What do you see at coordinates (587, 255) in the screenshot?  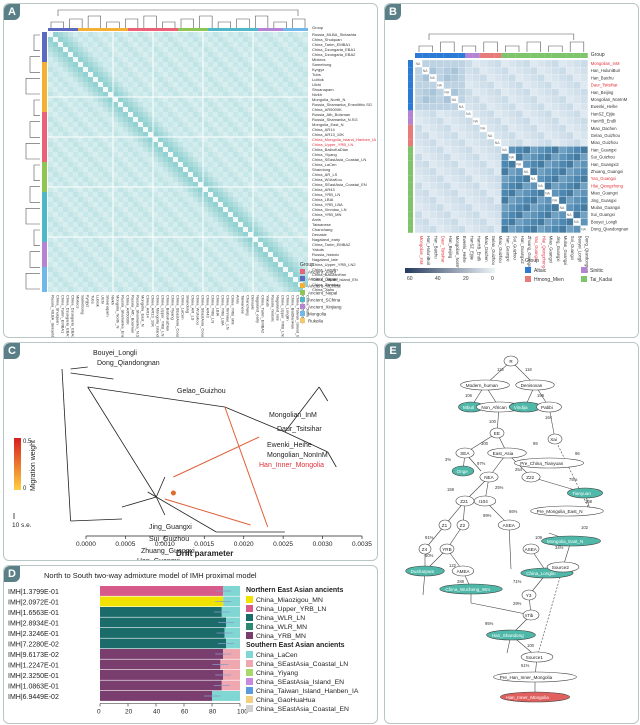 I see `col-label: Dong_Qiandongnan` at bounding box center [587, 255].